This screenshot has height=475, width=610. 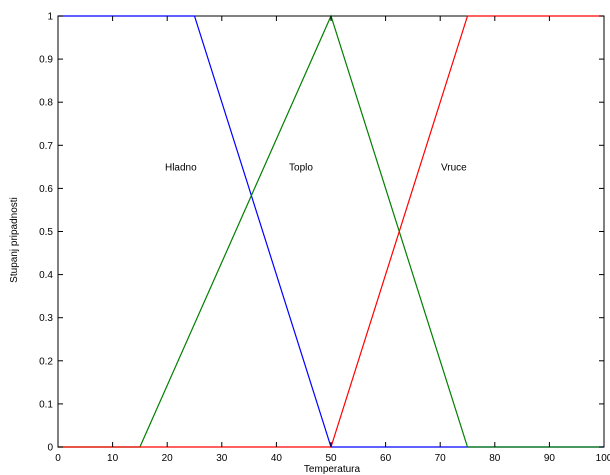 I want to click on y-tick-label: 0.3, so click(x=46, y=318).